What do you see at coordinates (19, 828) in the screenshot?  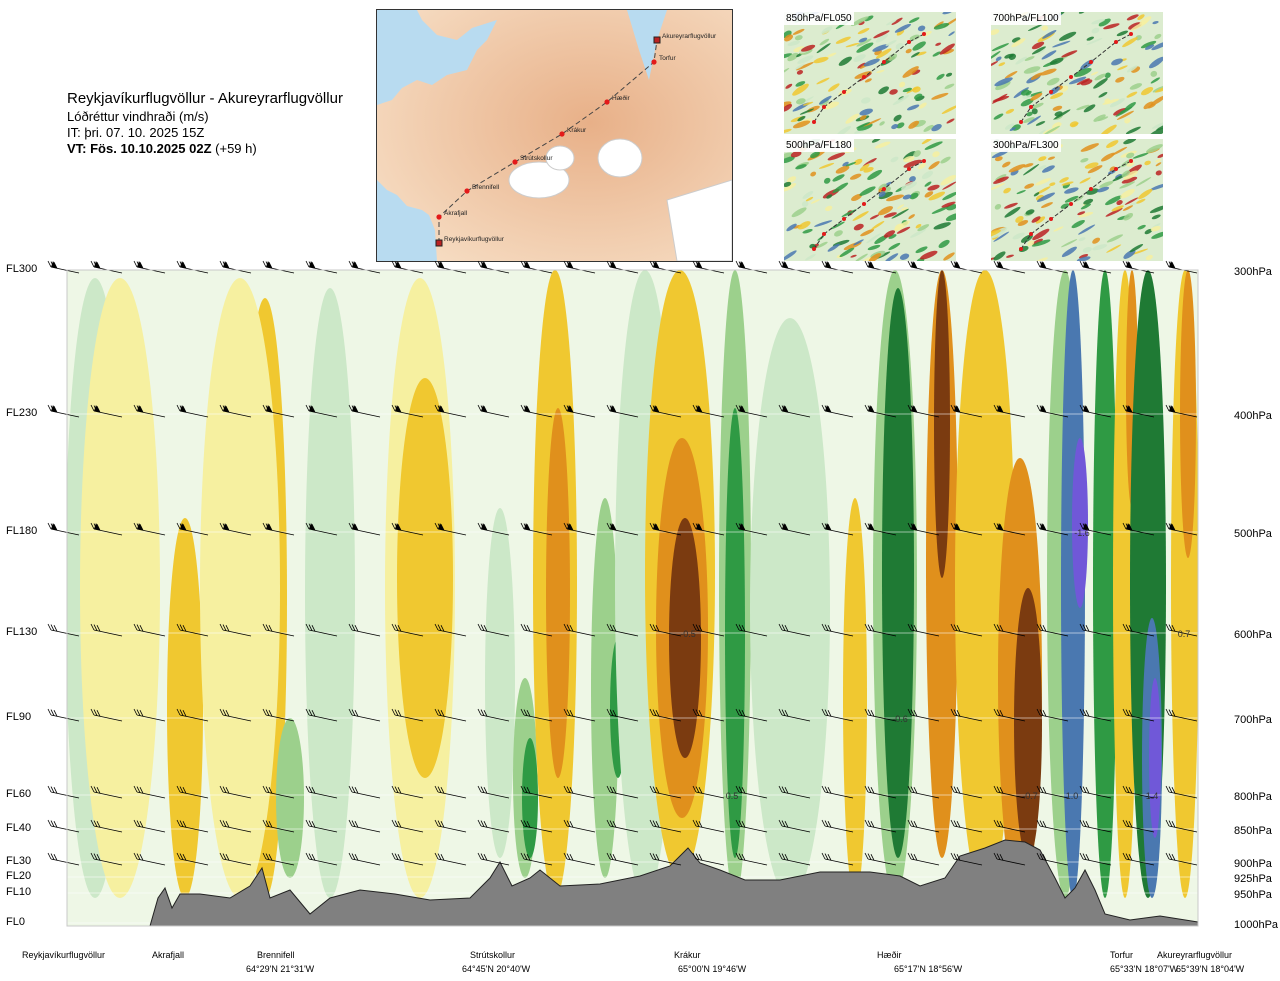 I see `flight-level-label: FL40` at bounding box center [19, 828].